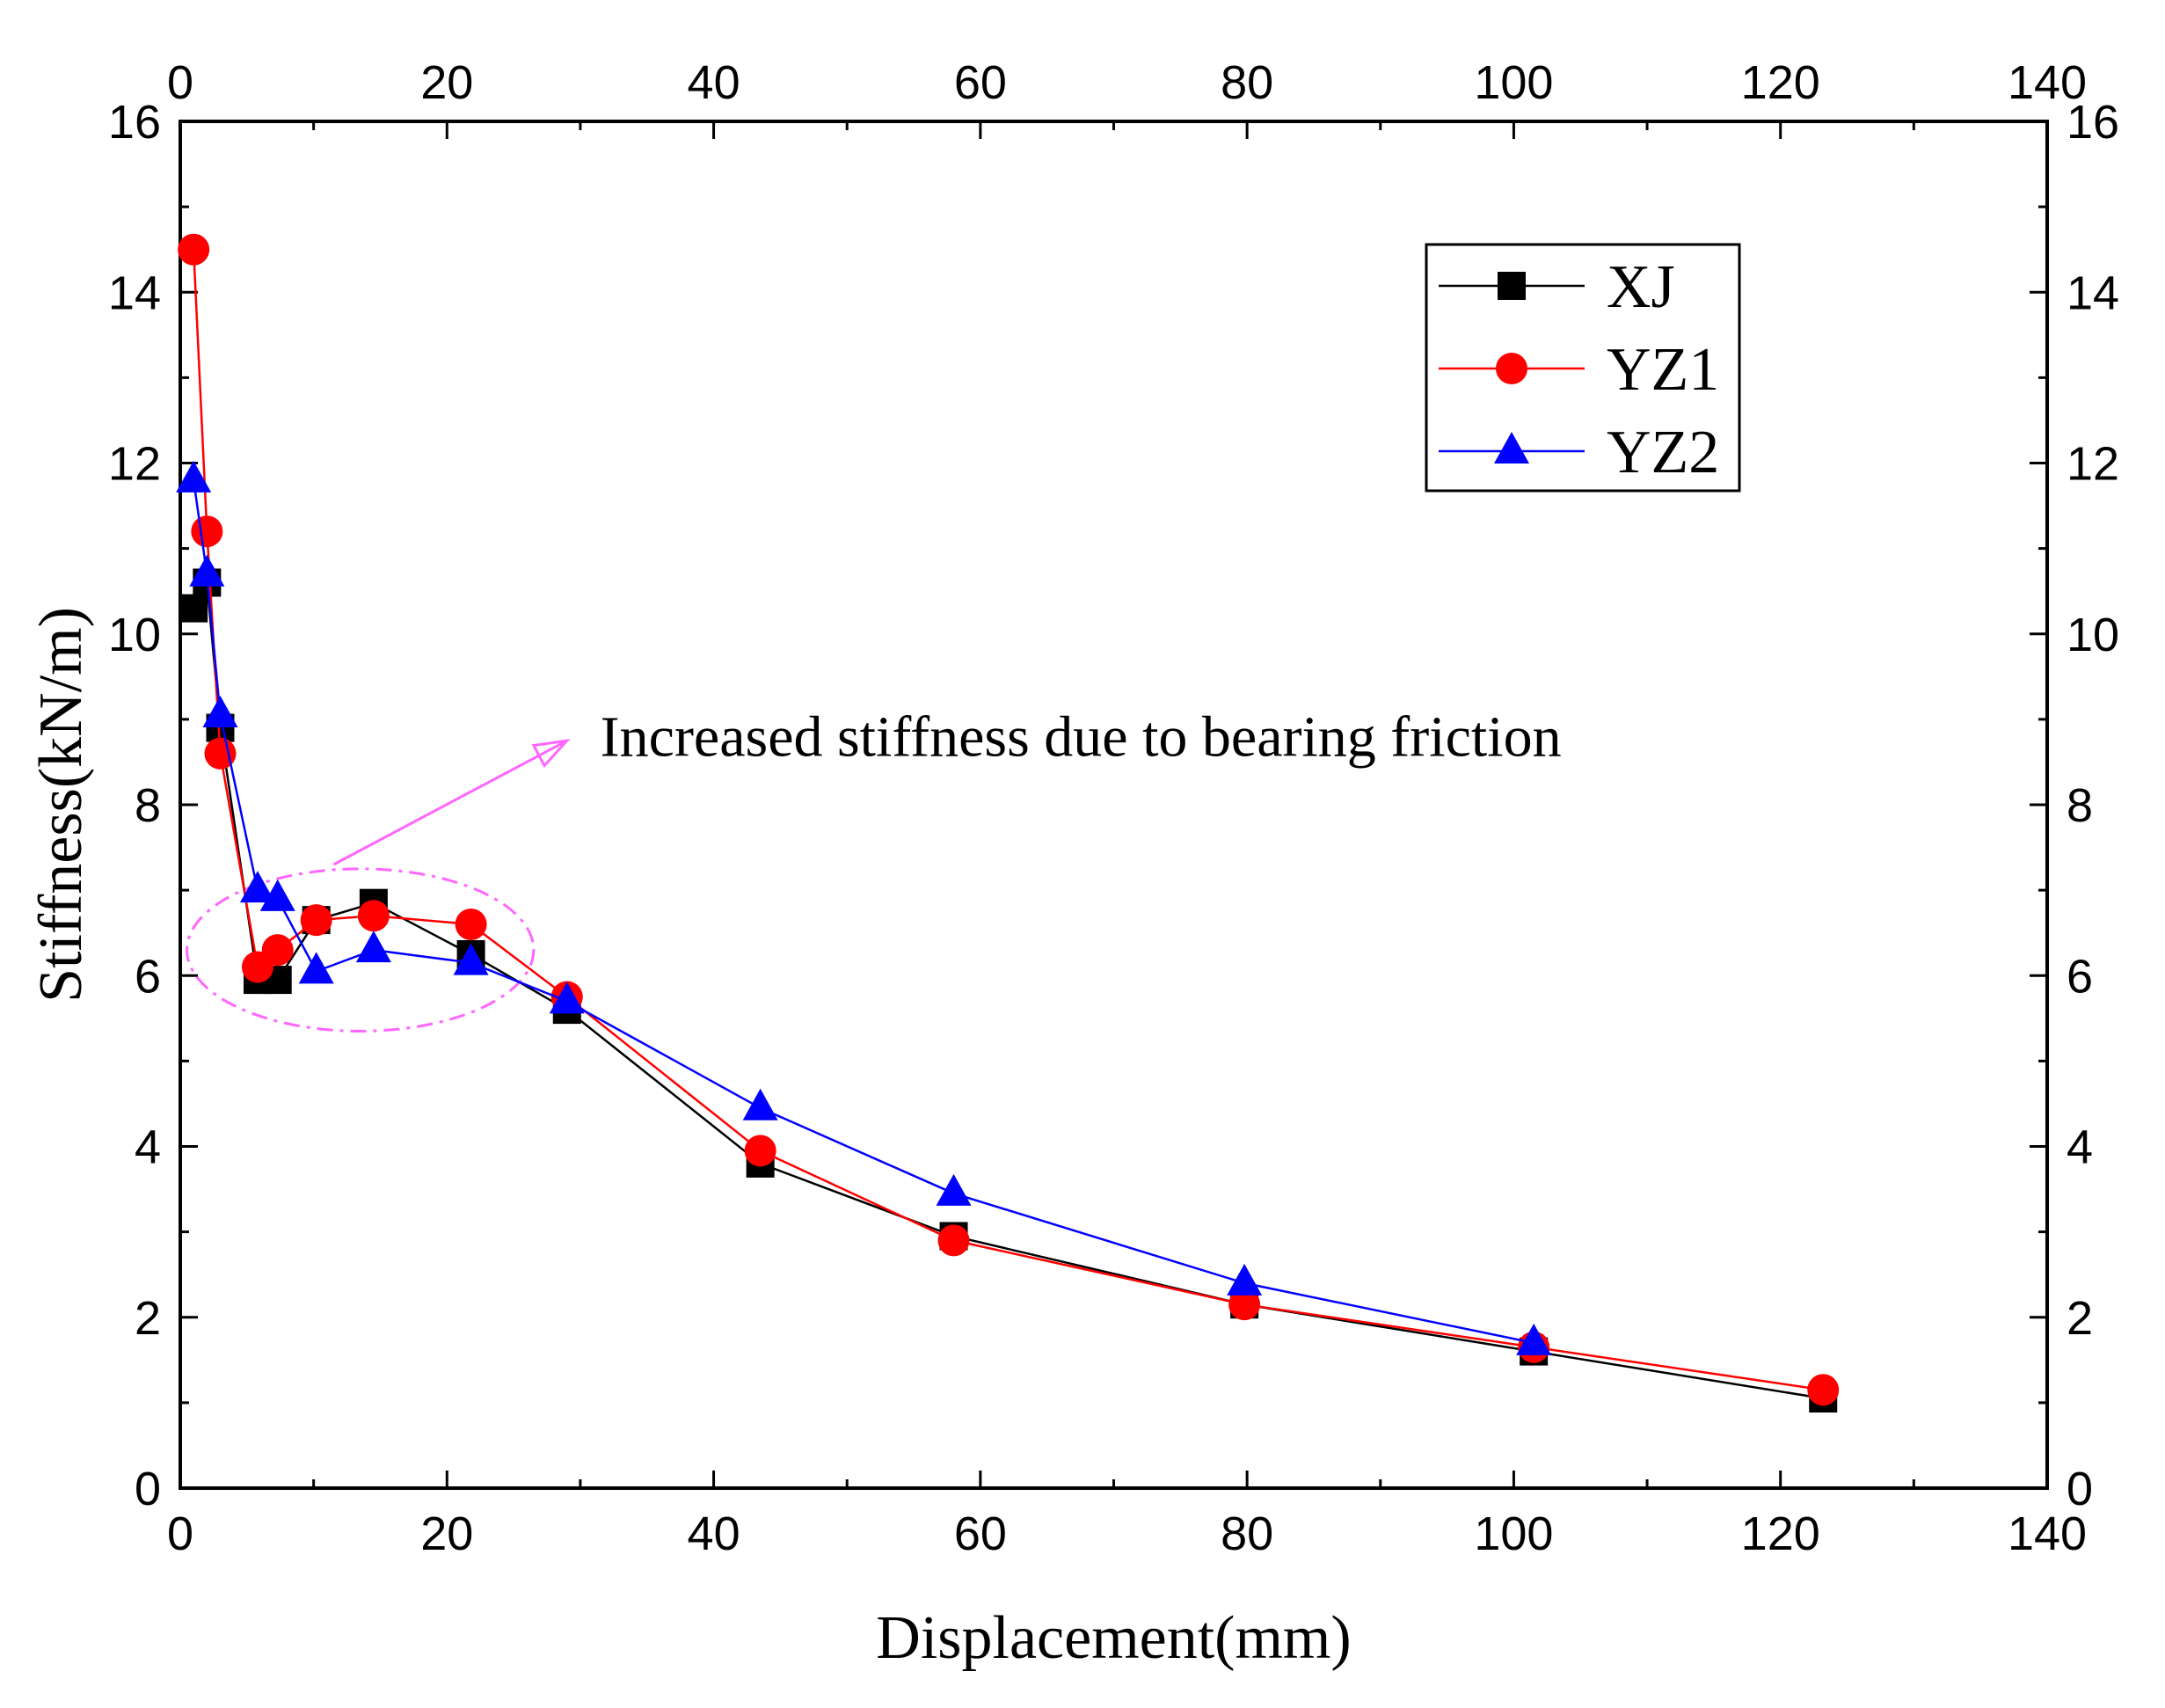 The width and height of the screenshot is (2165, 1708). Describe the element at coordinates (714, 83) in the screenshot. I see `x-tick-label-top: 40` at that location.